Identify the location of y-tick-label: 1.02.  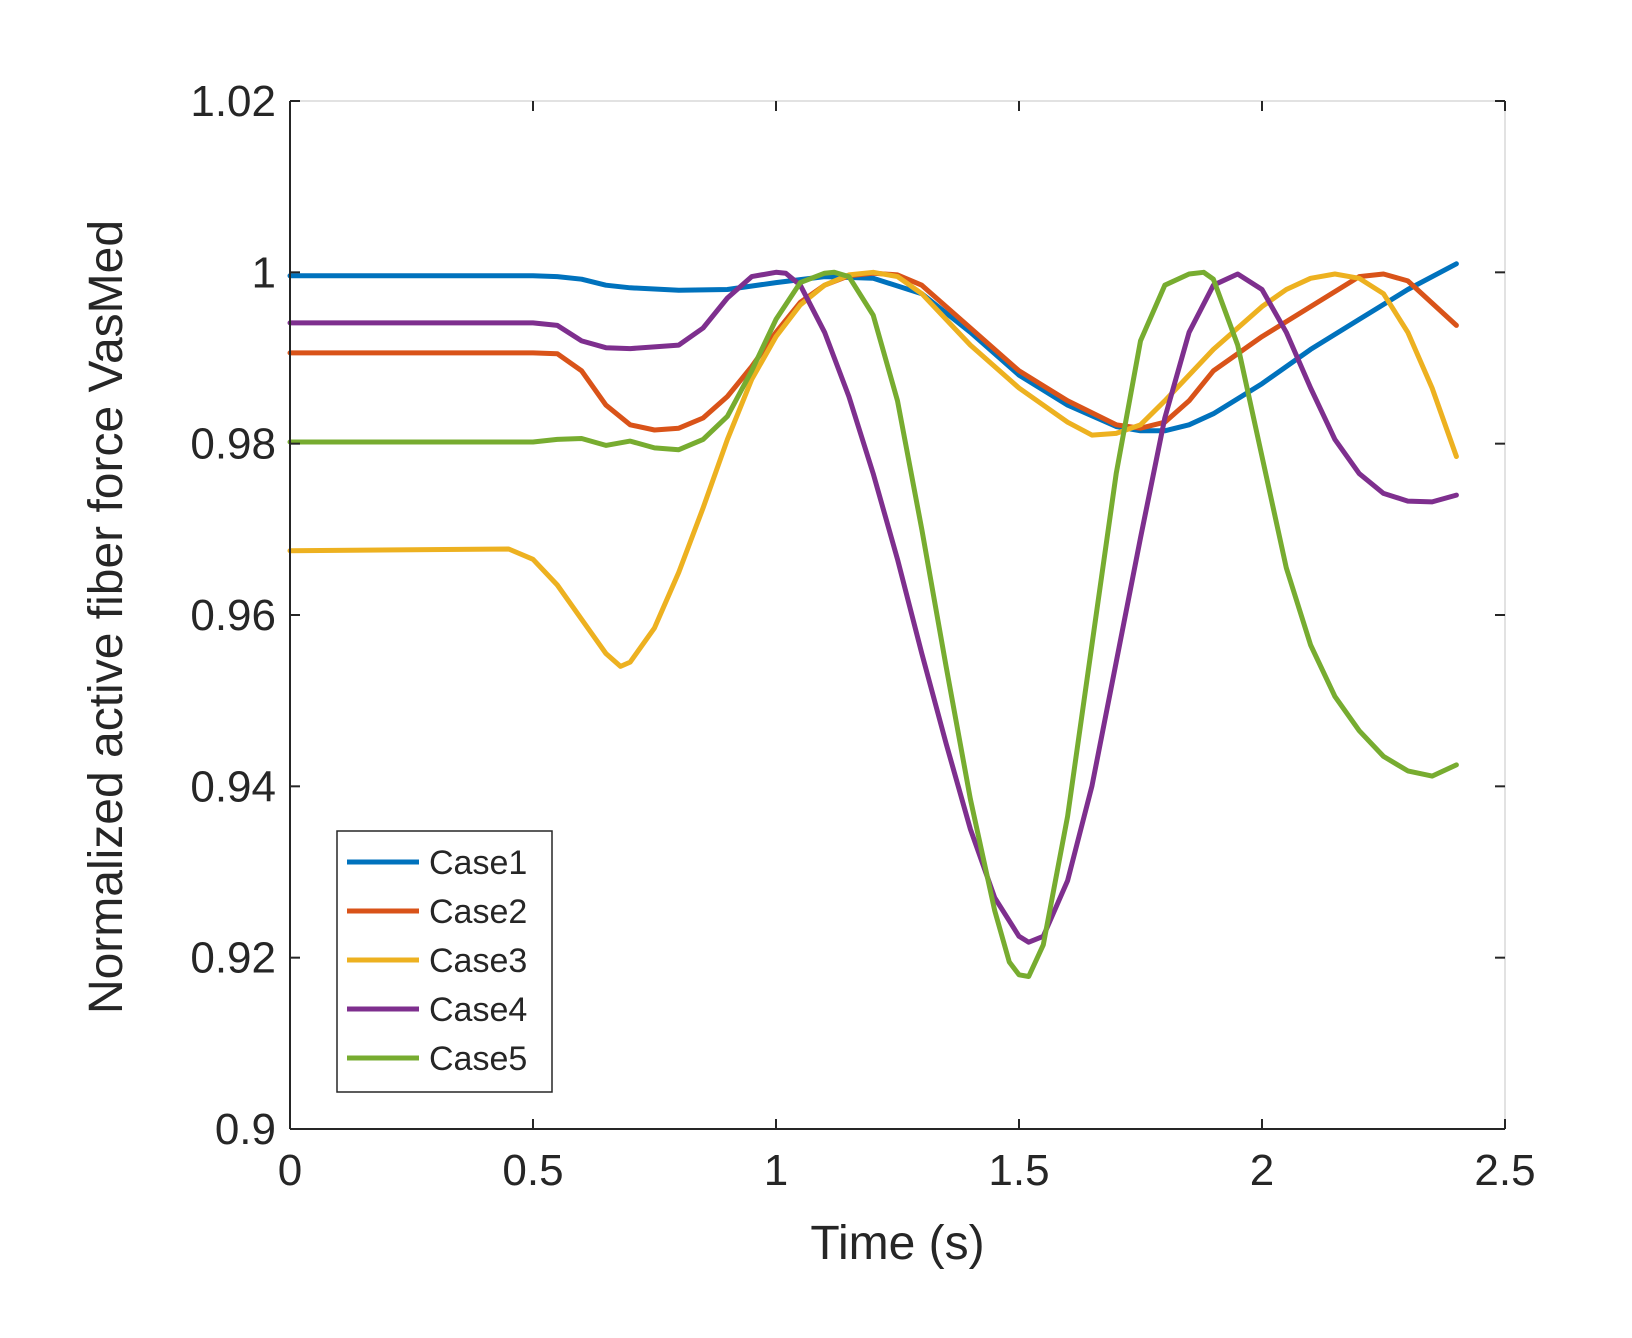
(233, 101).